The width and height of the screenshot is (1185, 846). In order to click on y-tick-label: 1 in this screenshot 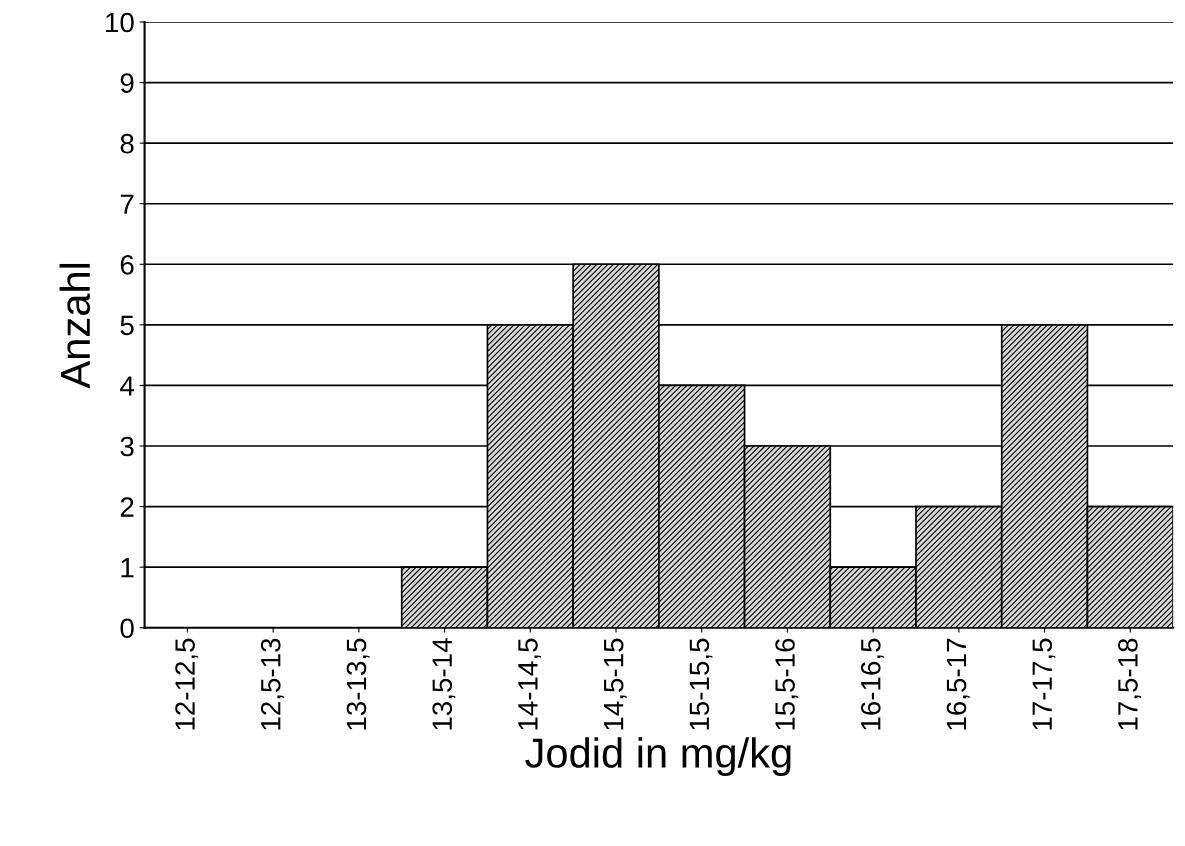, I will do `click(127, 568)`.